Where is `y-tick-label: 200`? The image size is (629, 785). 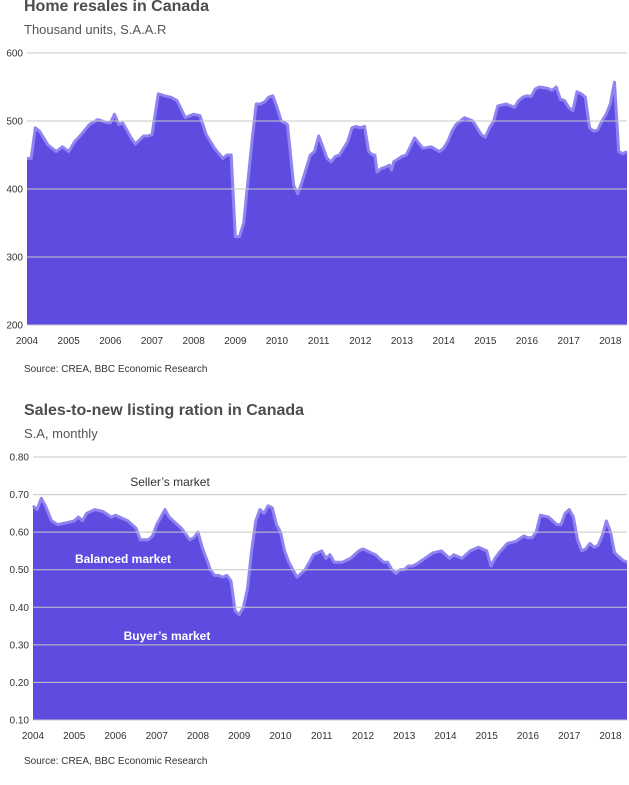 y-tick-label: 200 is located at coordinates (14, 326).